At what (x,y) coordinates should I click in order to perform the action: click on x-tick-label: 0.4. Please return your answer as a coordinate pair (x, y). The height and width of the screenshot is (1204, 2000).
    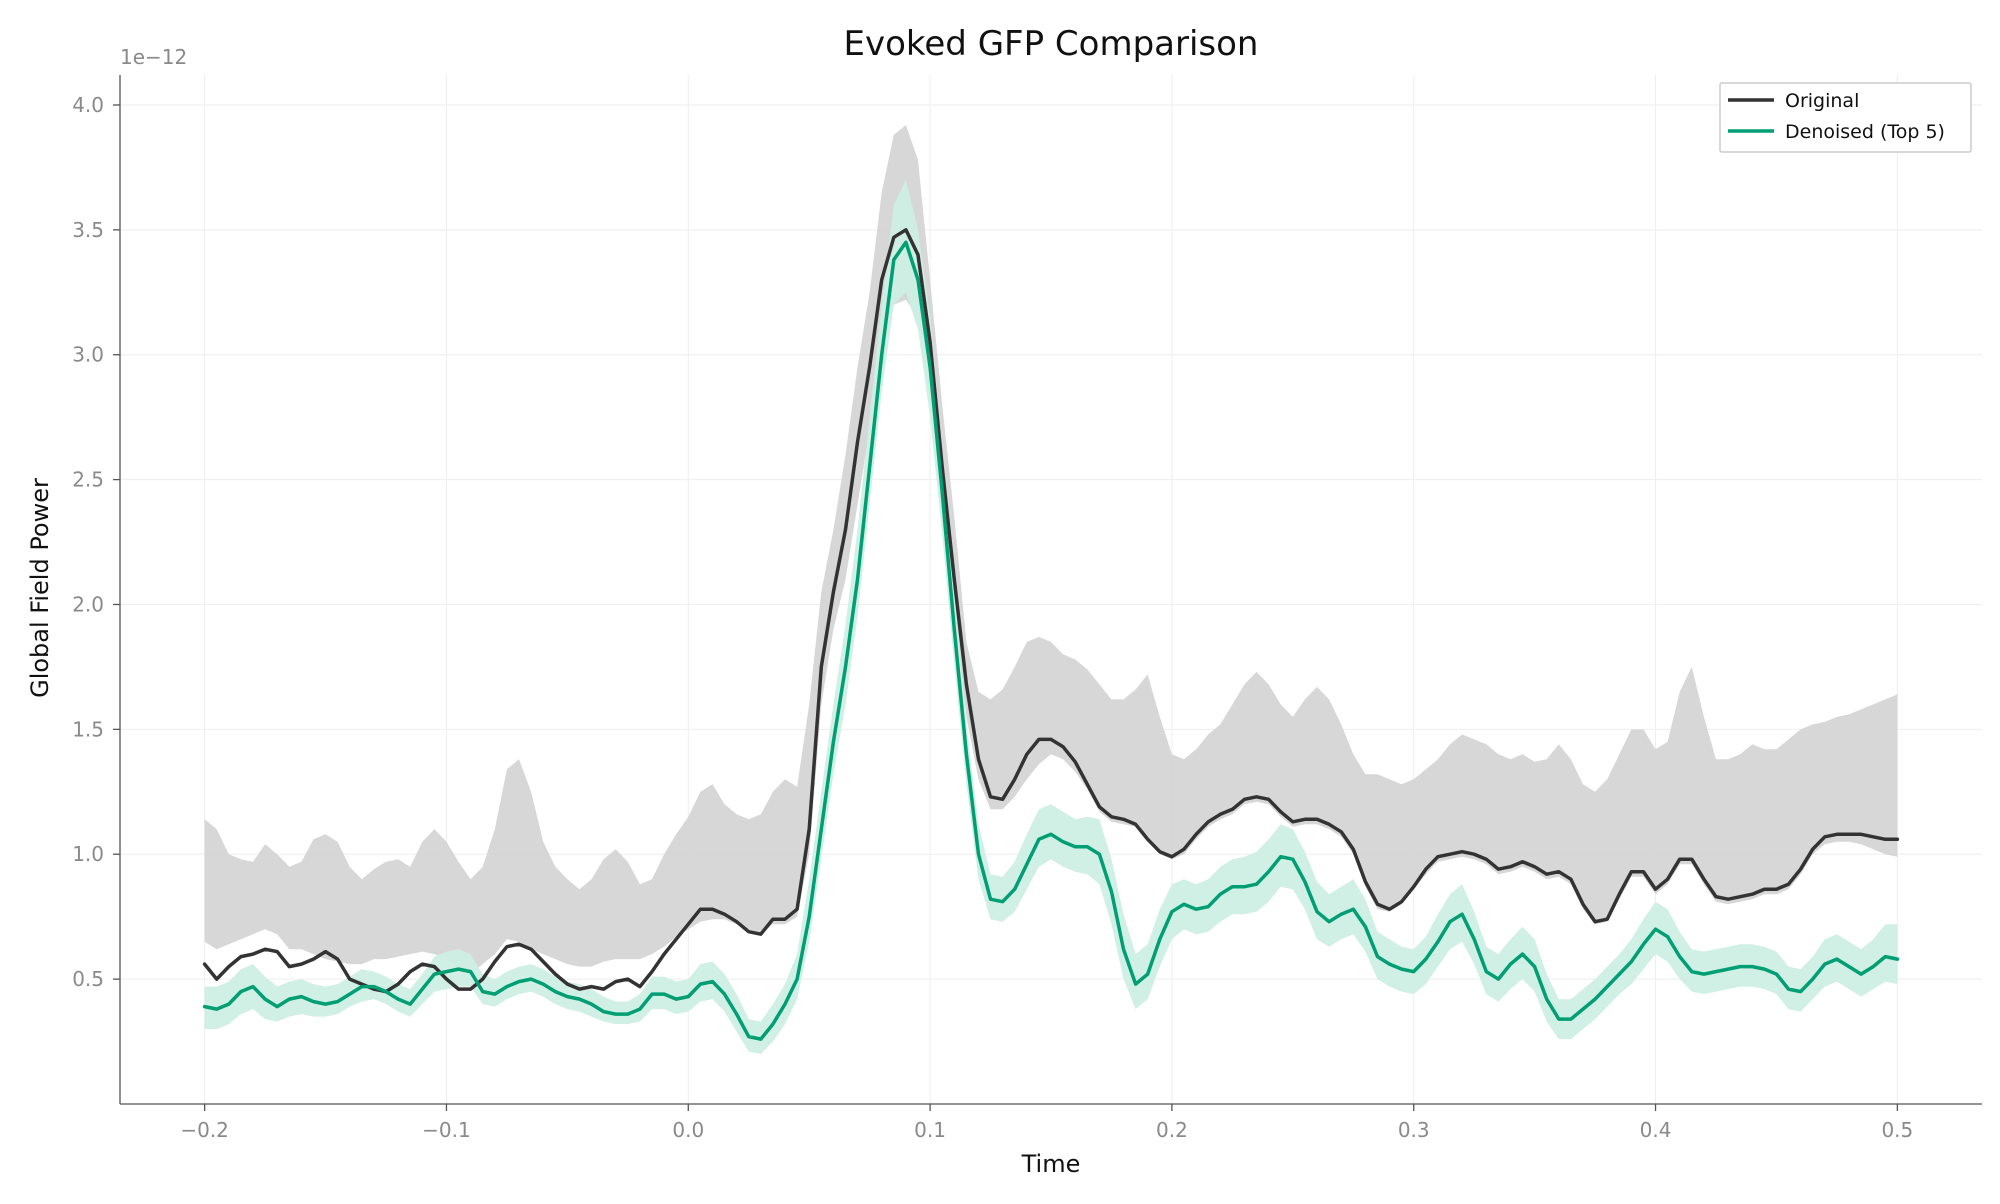
    Looking at the image, I should click on (1656, 1130).